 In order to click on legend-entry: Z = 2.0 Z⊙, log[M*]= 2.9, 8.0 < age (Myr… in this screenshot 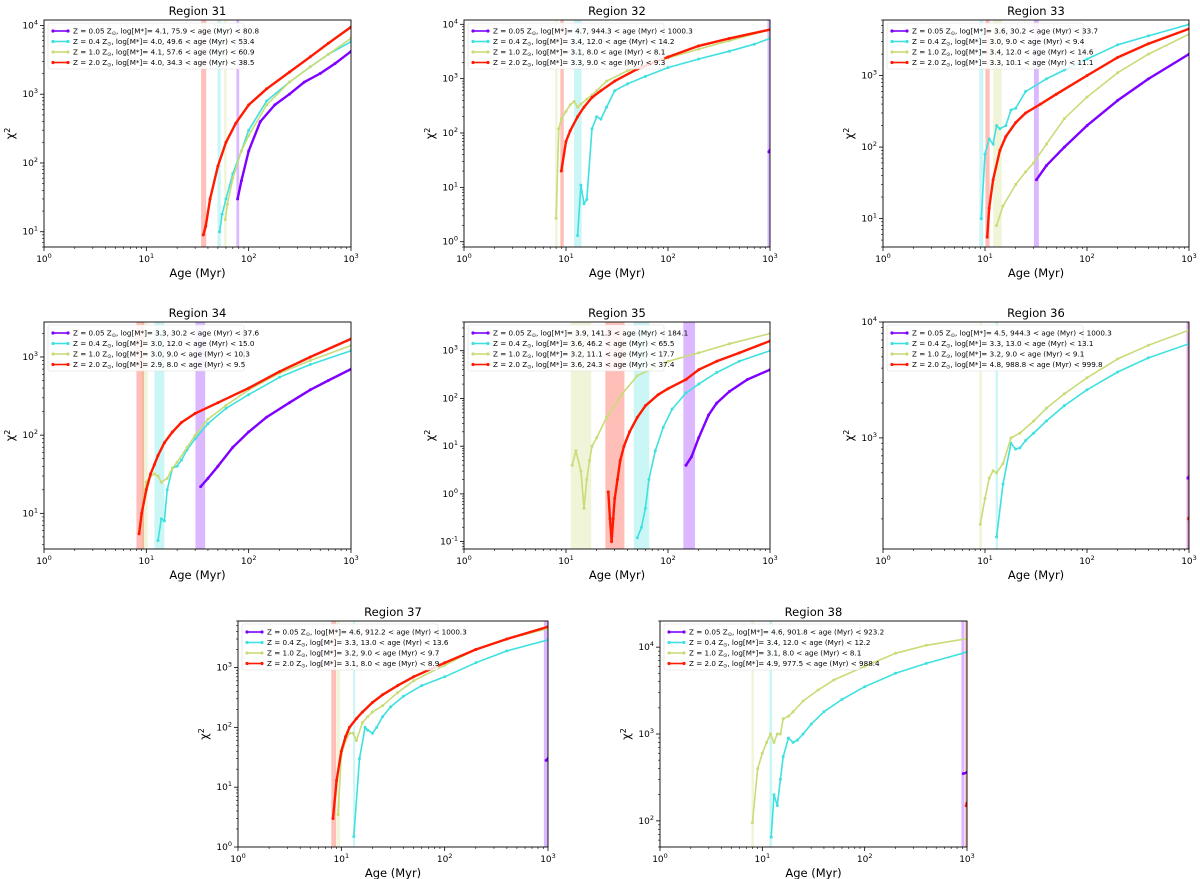, I will do `click(159, 365)`.